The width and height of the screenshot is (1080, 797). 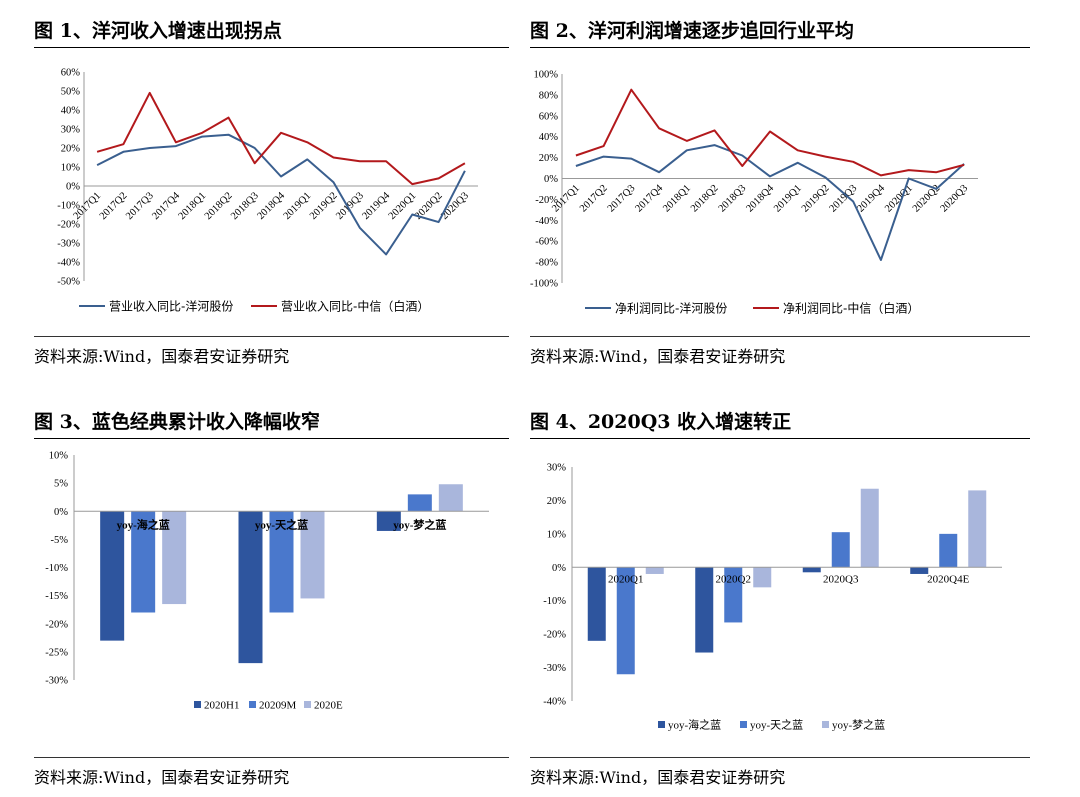 What do you see at coordinates (661, 422) in the screenshot?
I see `figure-4-title: 图 4、2020Q3 收入增速转正` at bounding box center [661, 422].